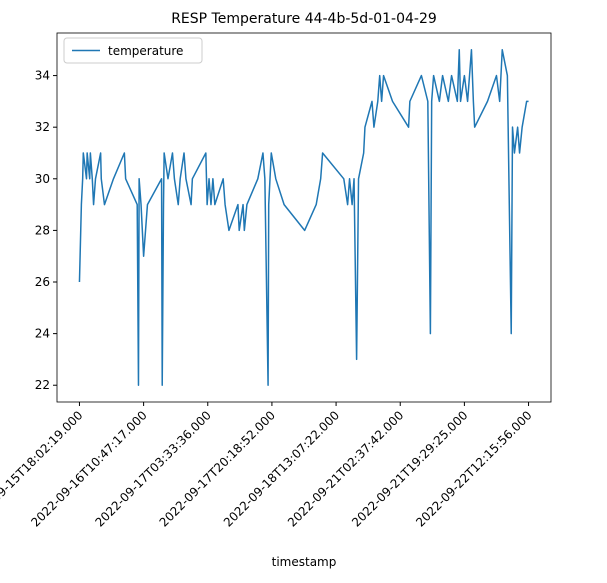  What do you see at coordinates (42, 127) in the screenshot?
I see `y-tick-label: 32` at bounding box center [42, 127].